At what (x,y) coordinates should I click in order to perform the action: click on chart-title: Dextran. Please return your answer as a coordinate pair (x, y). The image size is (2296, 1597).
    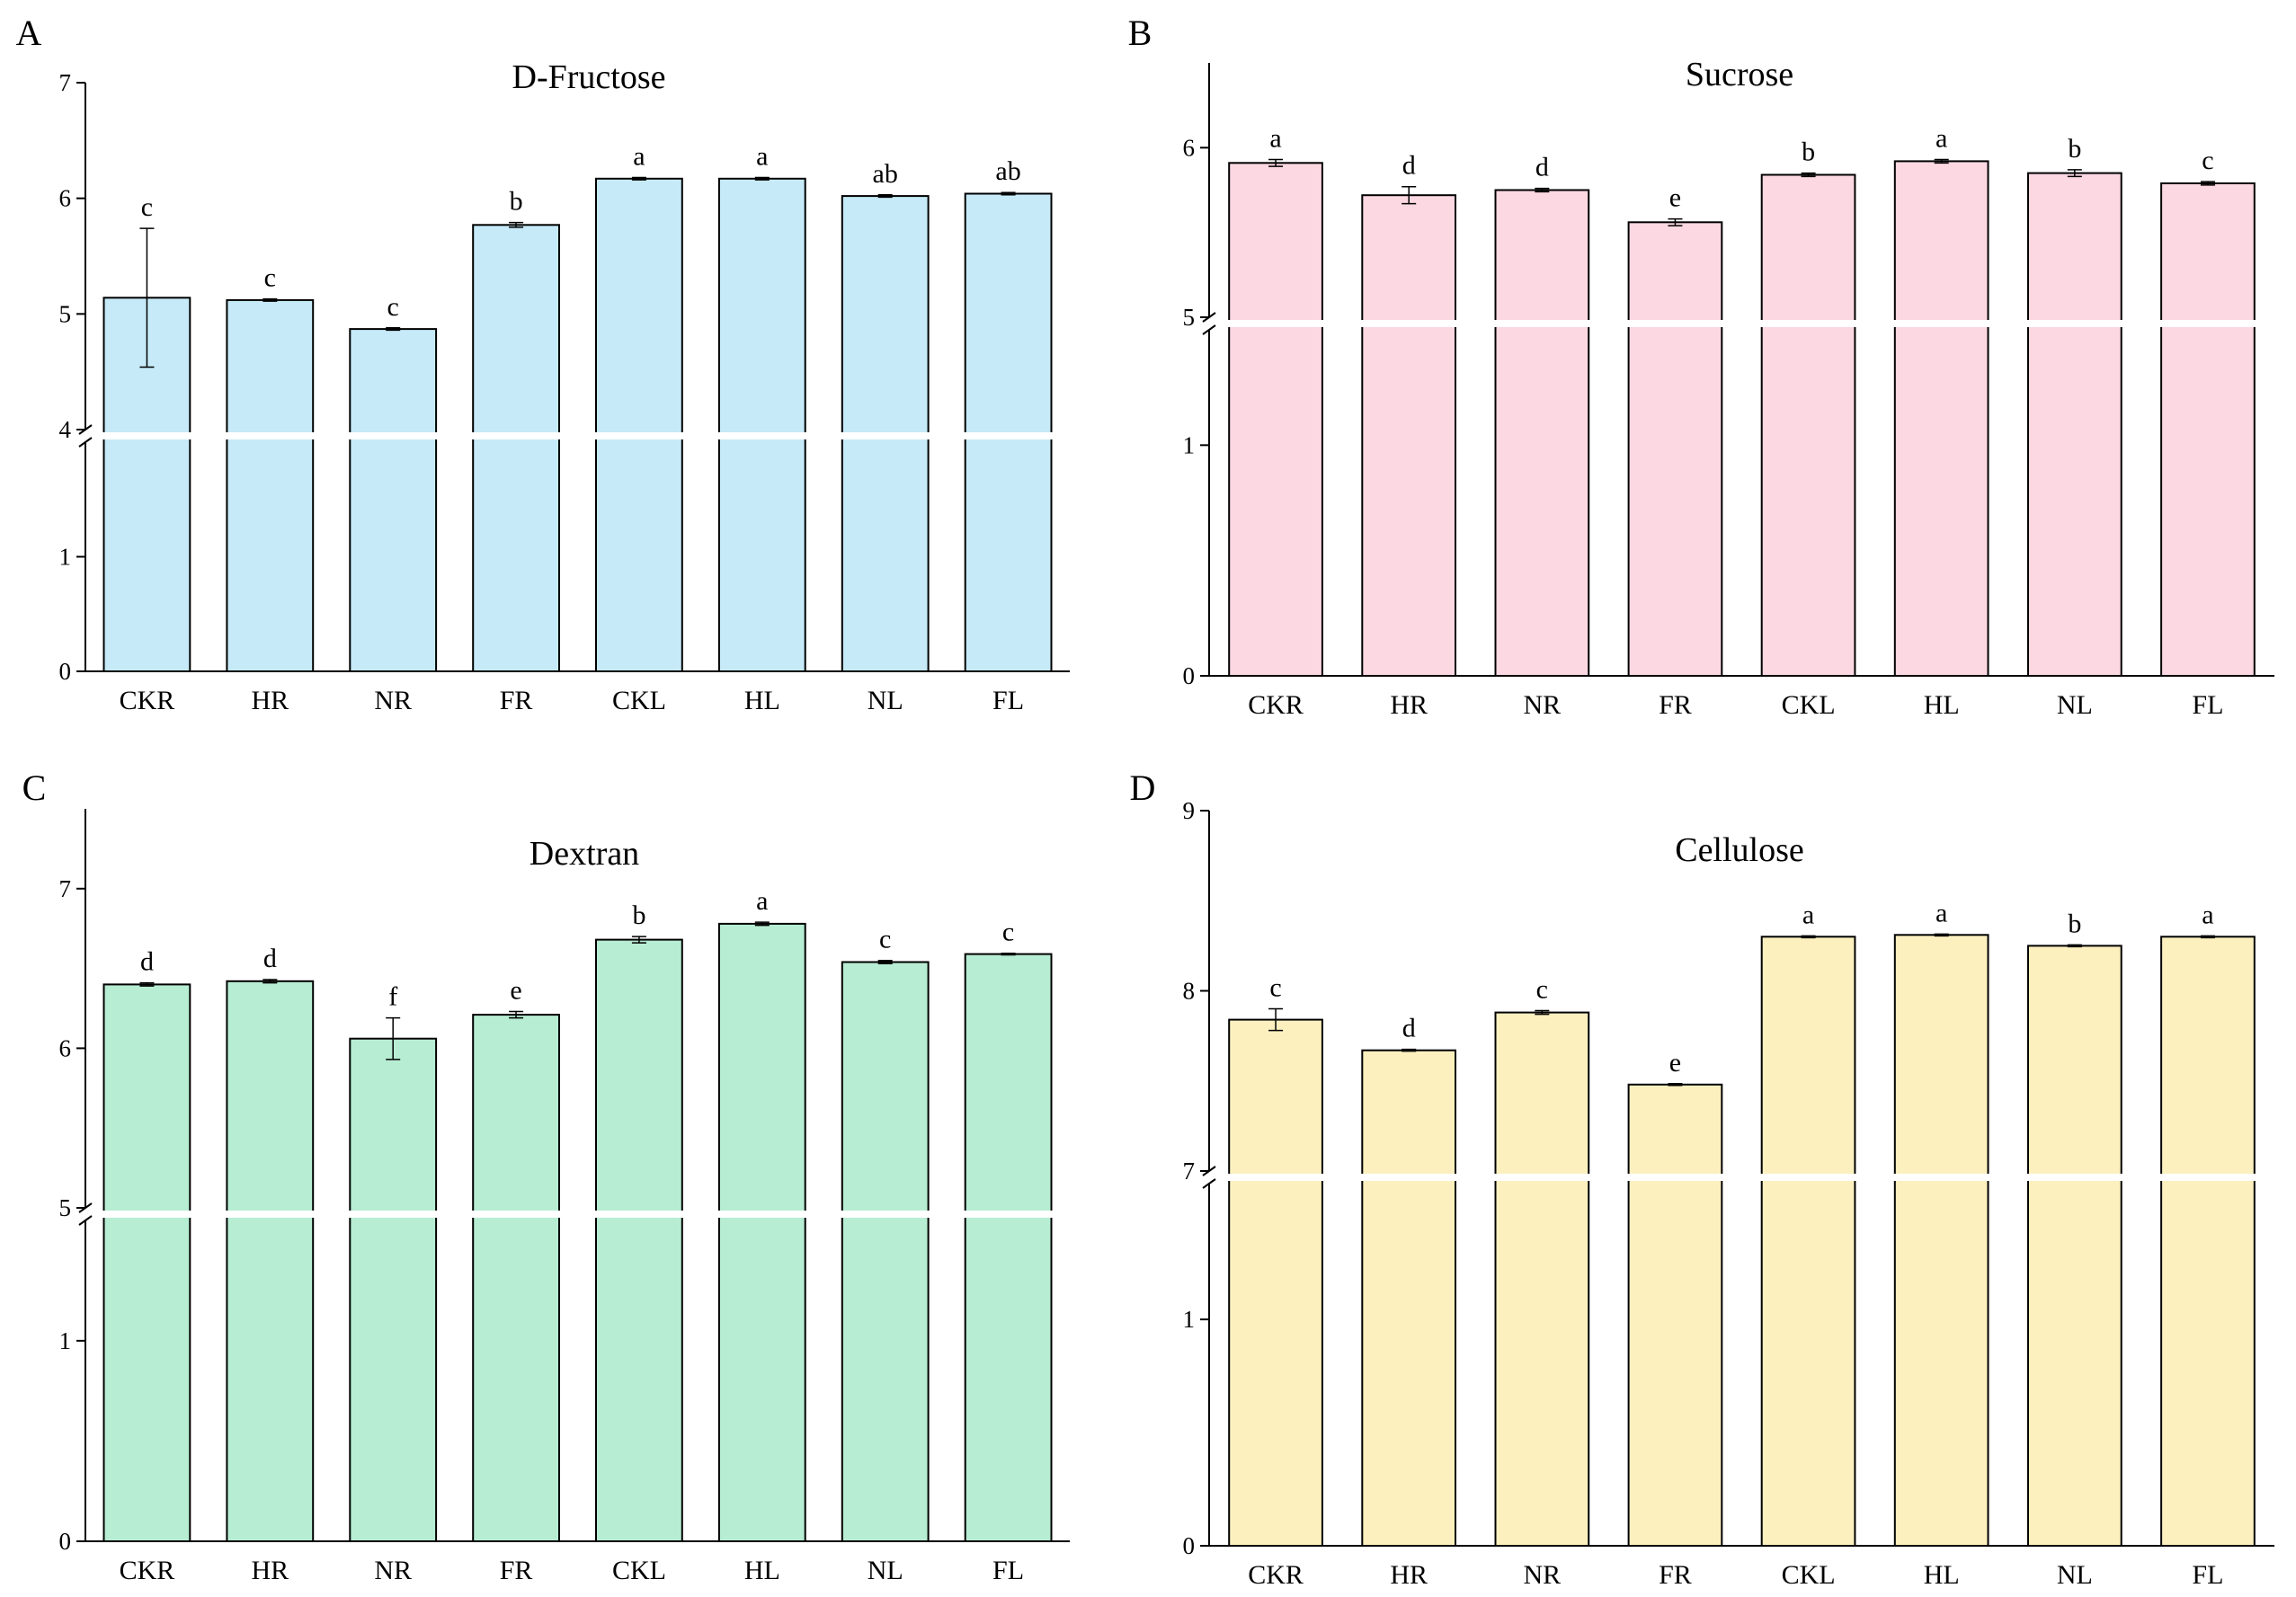
    Looking at the image, I should click on (584, 854).